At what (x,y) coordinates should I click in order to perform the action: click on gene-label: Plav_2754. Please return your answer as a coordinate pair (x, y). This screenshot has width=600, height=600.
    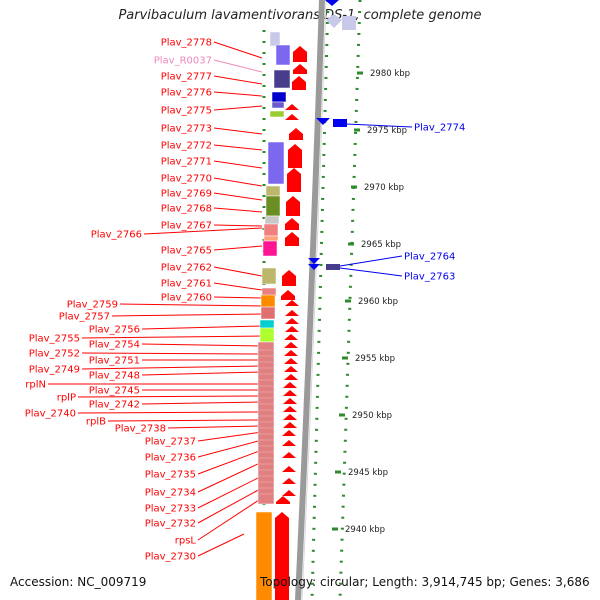
    Looking at the image, I should click on (114, 345).